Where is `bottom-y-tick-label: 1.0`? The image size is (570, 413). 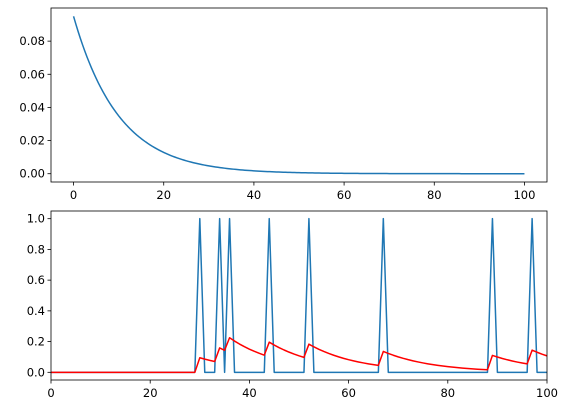 bottom-y-tick-label: 1.0 is located at coordinates (36, 219).